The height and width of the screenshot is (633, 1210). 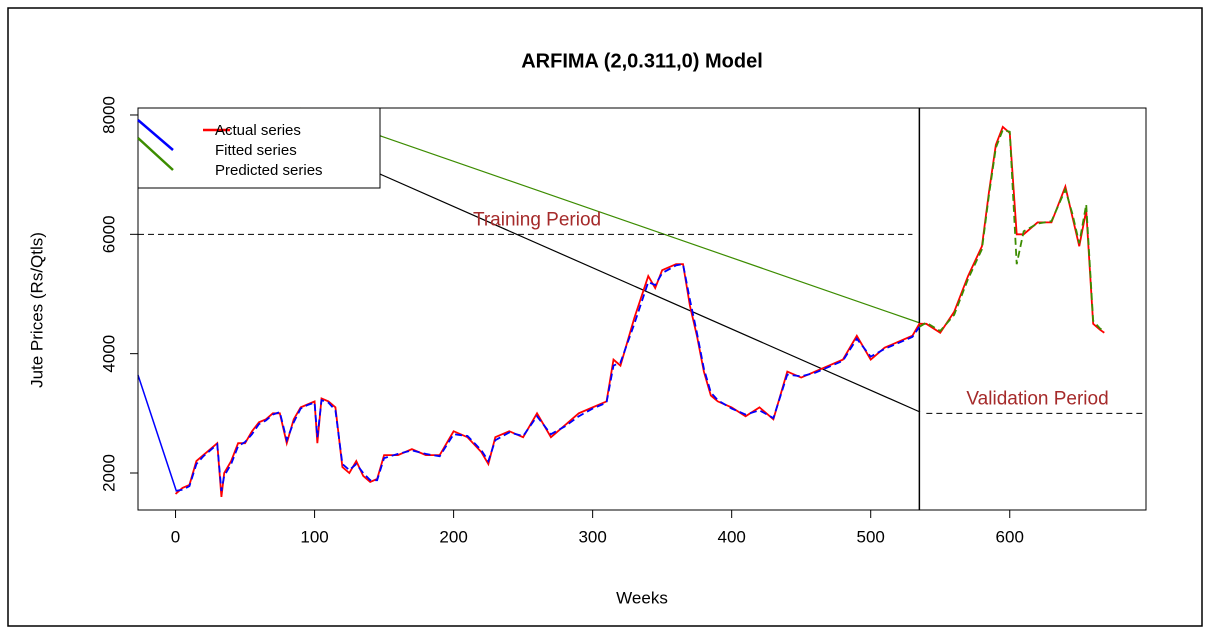 What do you see at coordinates (1010, 536) in the screenshot?
I see `x-tick-label: 600` at bounding box center [1010, 536].